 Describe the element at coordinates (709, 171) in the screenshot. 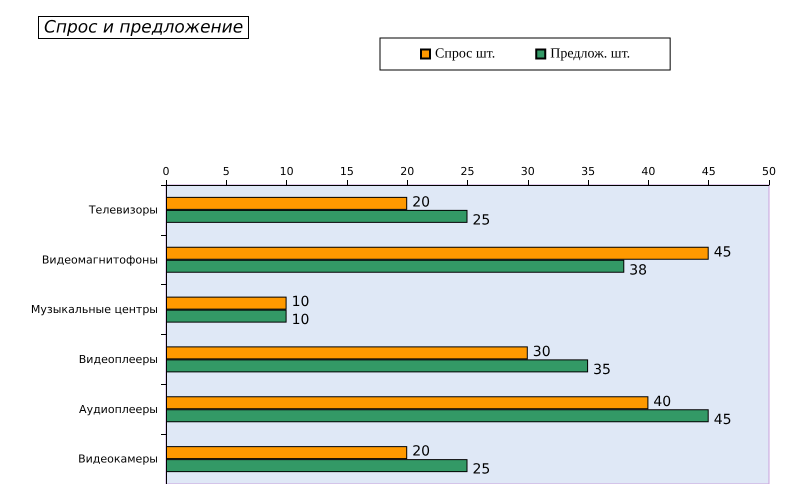

I see `x-tick-label: 45` at that location.